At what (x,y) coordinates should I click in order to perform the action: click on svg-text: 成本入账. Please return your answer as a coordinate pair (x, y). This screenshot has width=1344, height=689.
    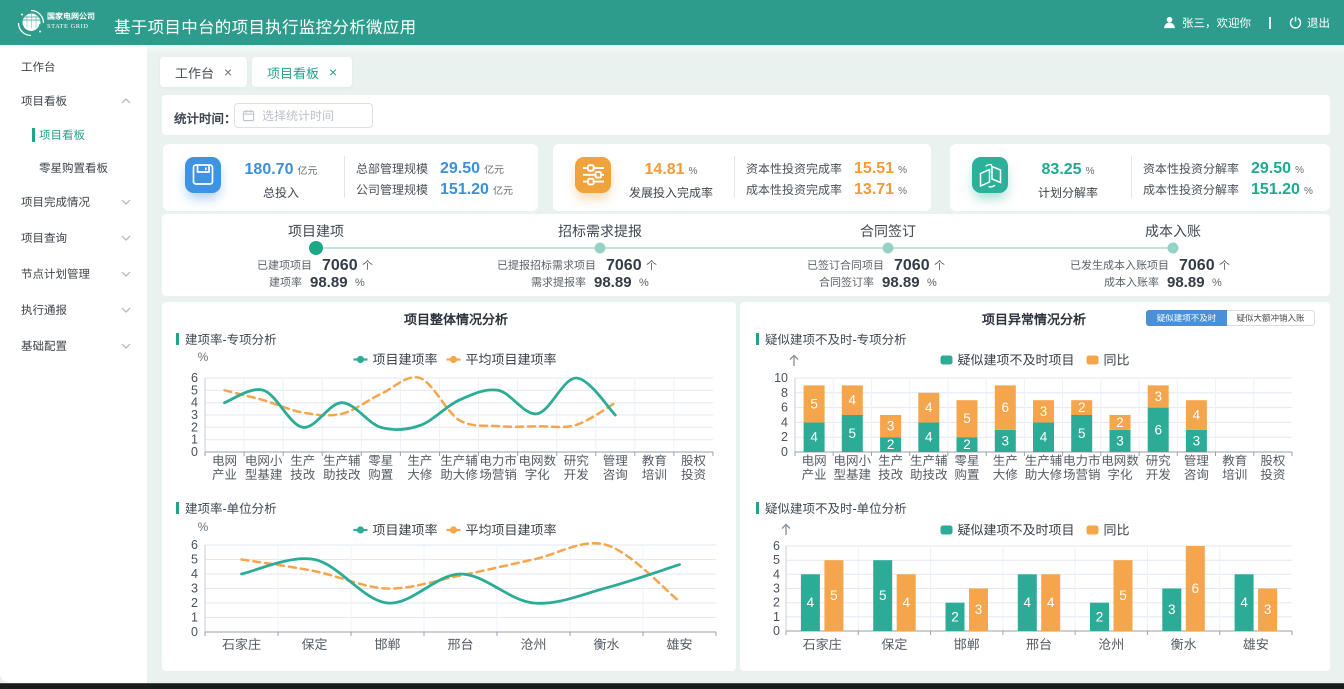
    Looking at the image, I should click on (1173, 231).